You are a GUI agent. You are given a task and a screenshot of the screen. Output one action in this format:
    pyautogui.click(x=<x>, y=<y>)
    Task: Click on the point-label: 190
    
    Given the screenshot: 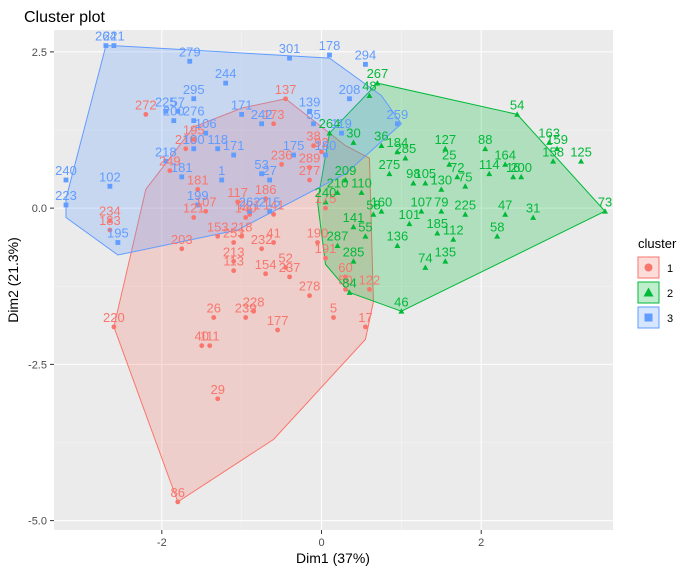 What is the action you would take?
    pyautogui.click(x=318, y=233)
    